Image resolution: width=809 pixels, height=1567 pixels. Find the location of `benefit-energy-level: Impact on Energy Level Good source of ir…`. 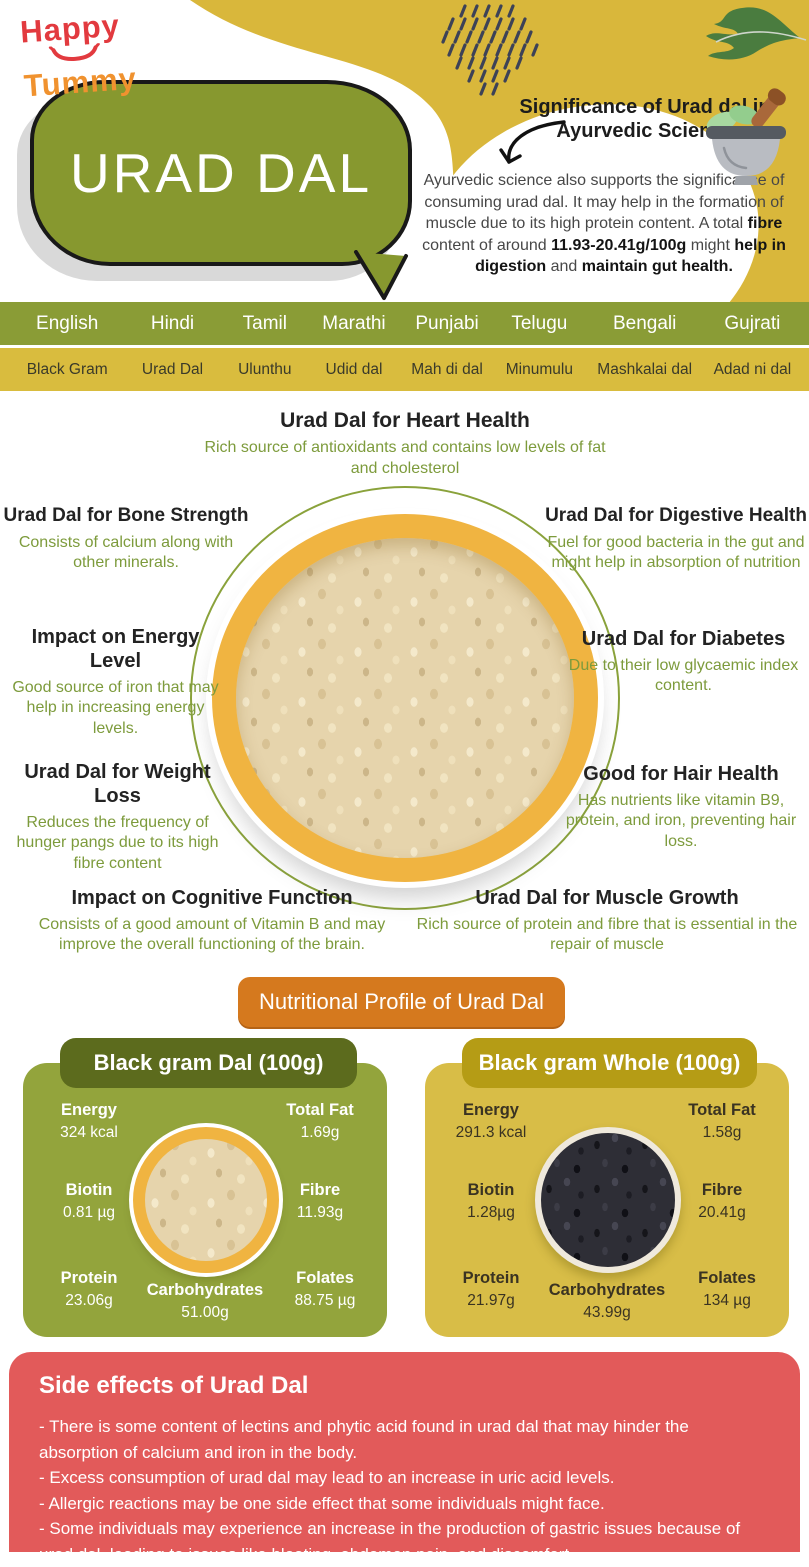

benefit-energy-level: Impact on Energy Level Good source of ir… is located at coordinates (115, 682).